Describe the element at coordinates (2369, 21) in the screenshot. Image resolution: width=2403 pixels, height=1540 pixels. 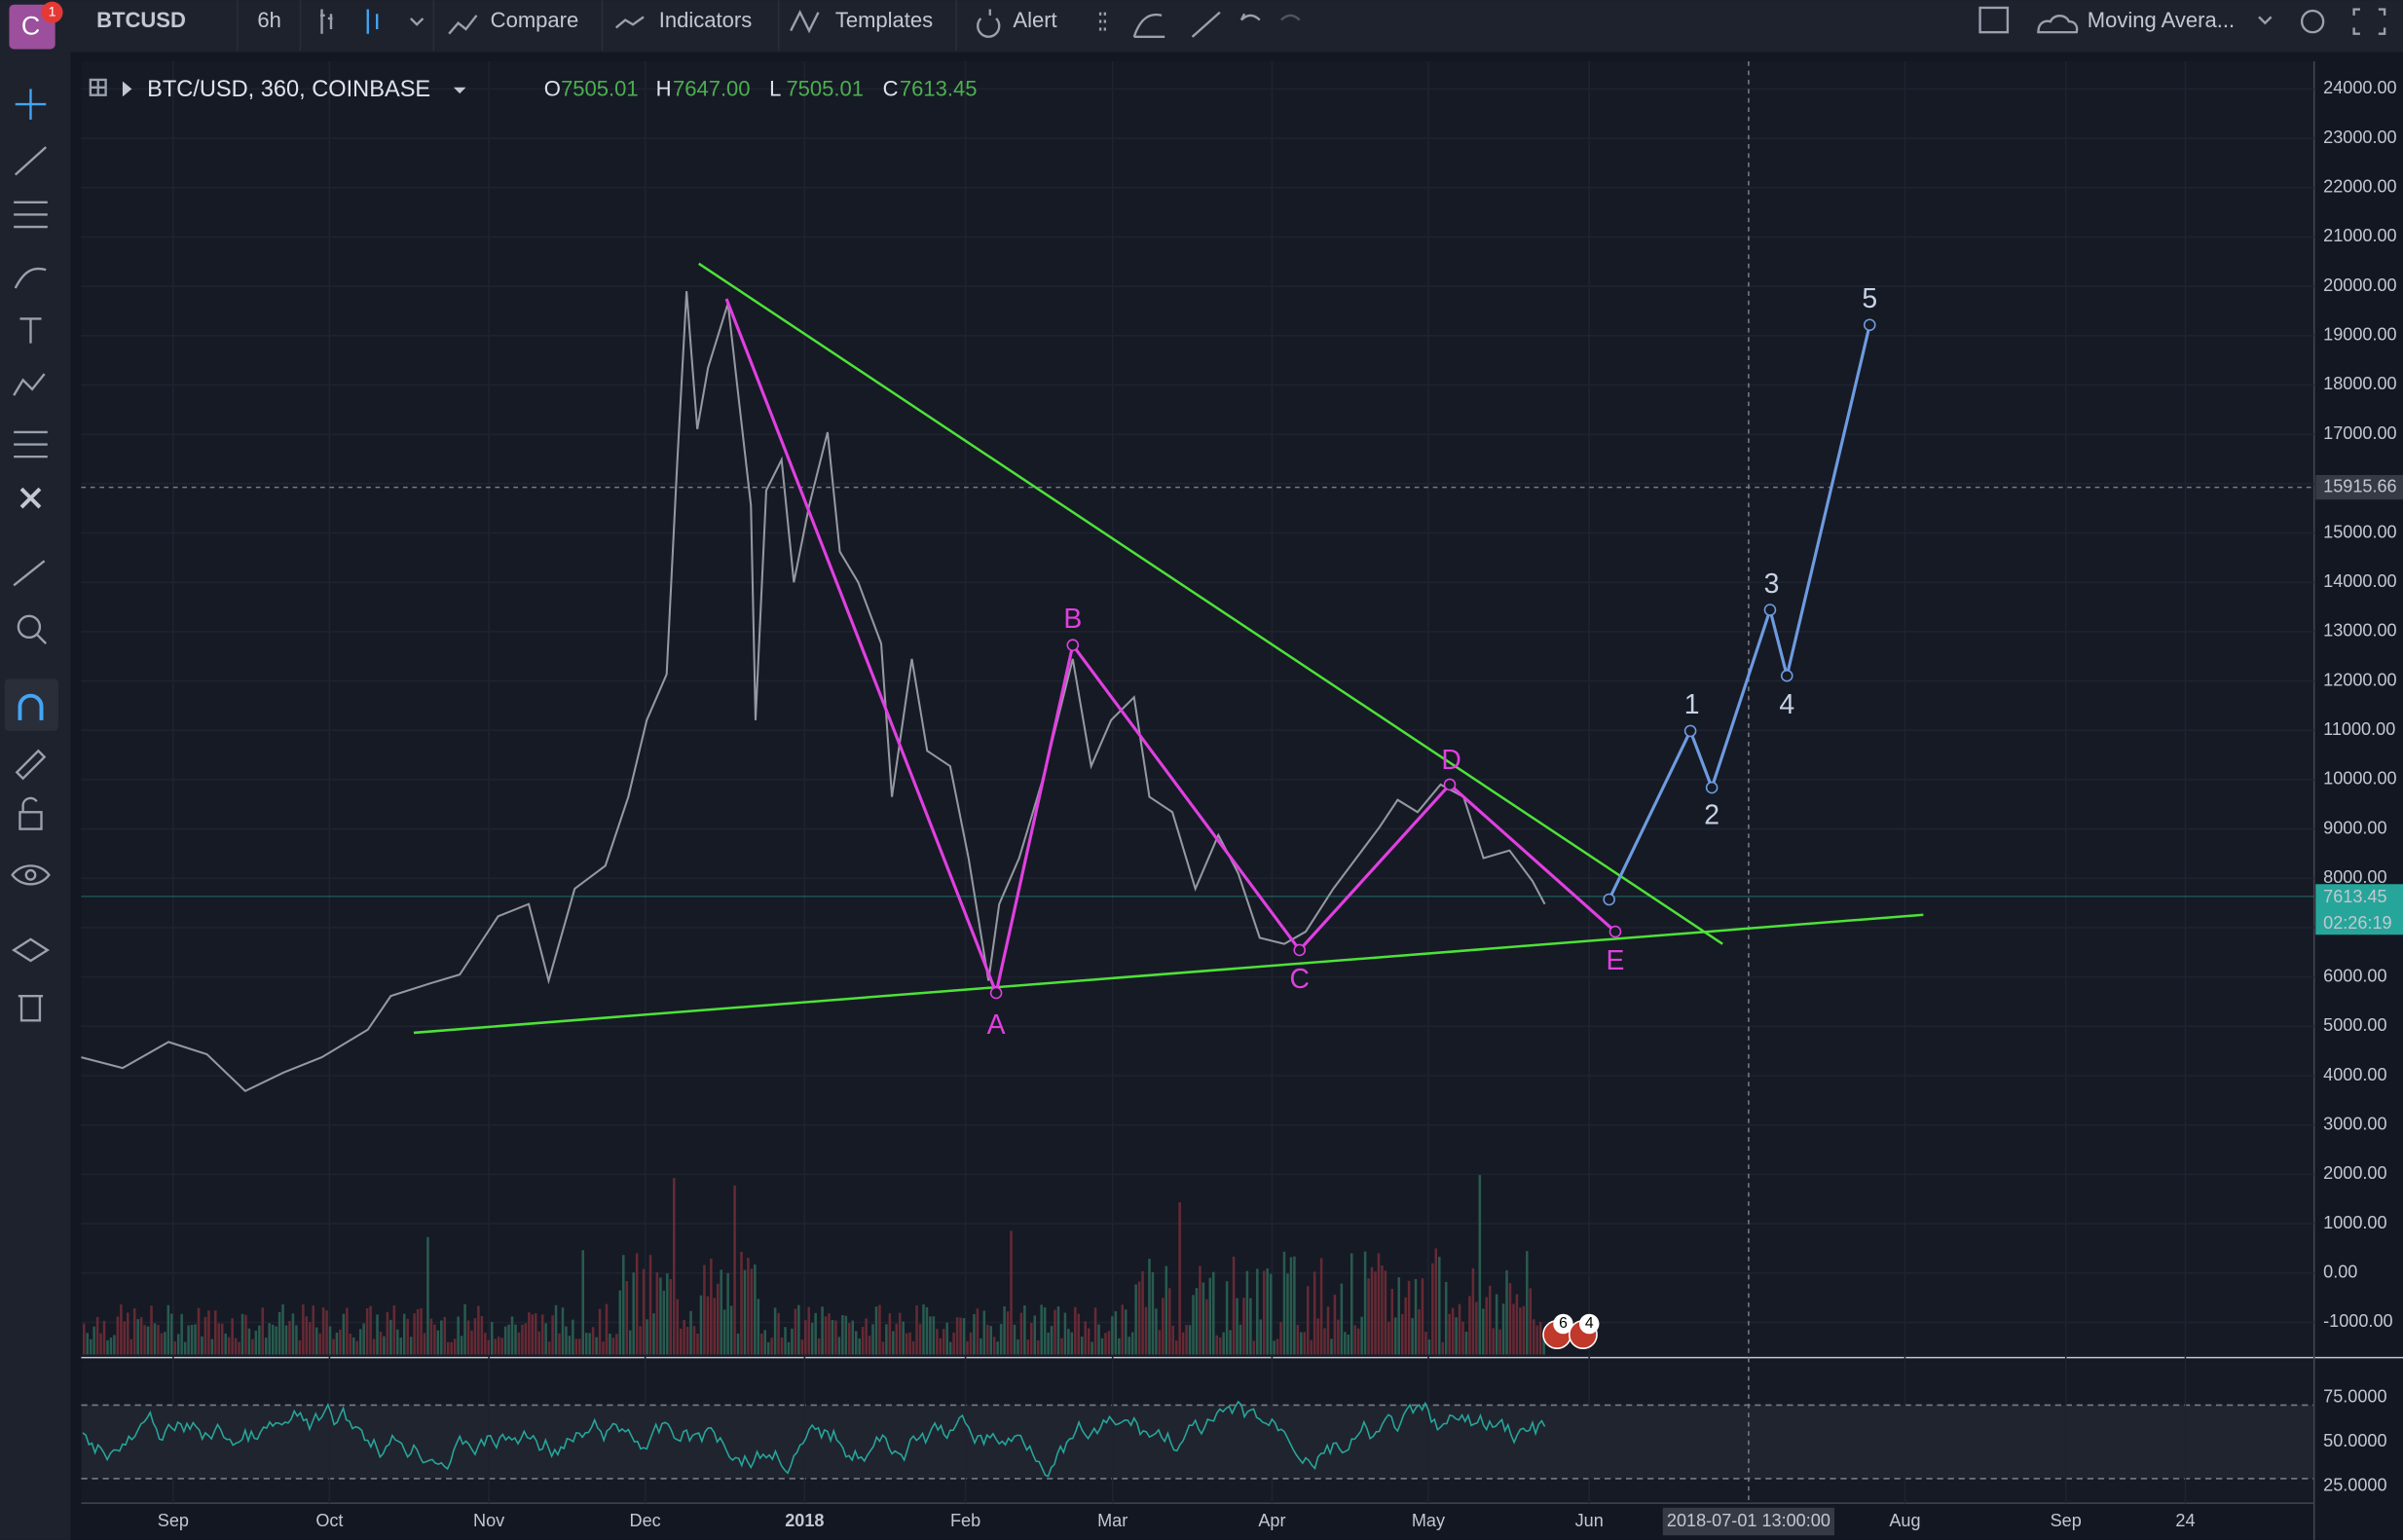
I see `fullscreen-button` at that location.